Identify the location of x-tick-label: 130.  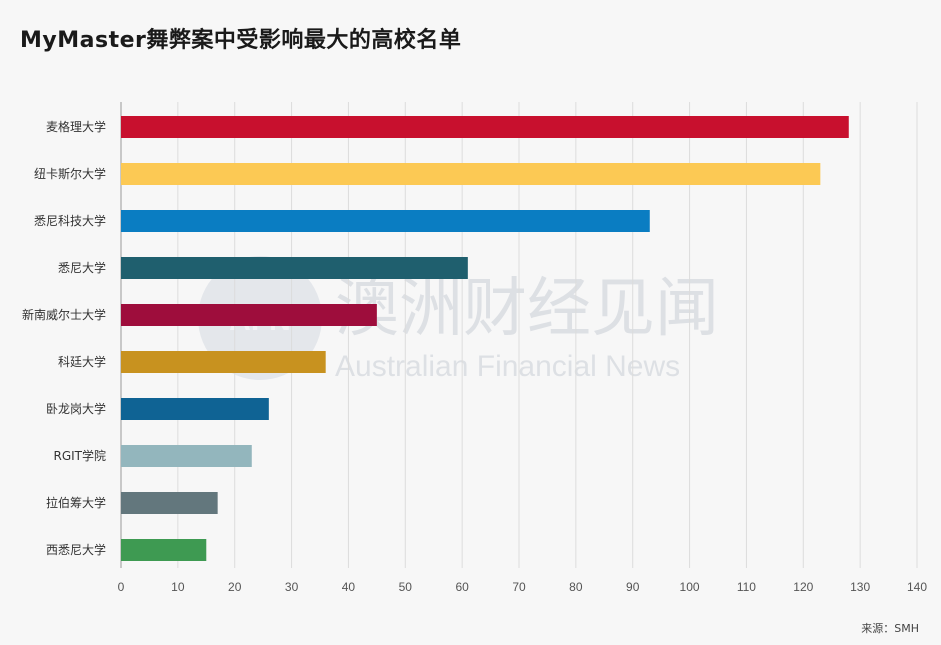
(860, 587).